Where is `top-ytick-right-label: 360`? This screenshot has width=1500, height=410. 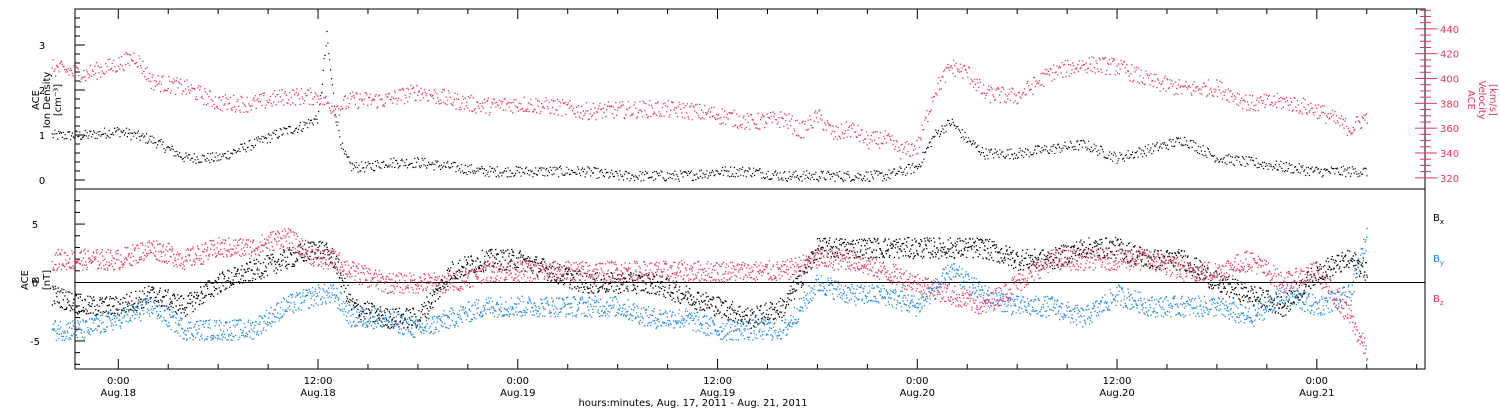
top-ytick-right-label: 360 is located at coordinates (1449, 129).